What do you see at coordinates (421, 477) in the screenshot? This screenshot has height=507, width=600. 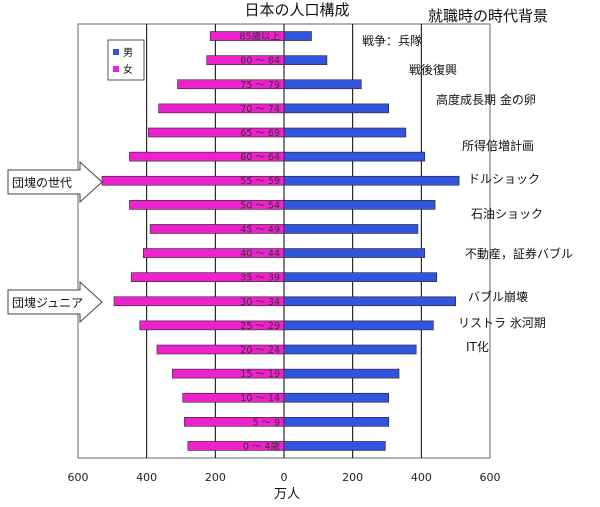 I see `x-tick-label-5: 400` at bounding box center [421, 477].